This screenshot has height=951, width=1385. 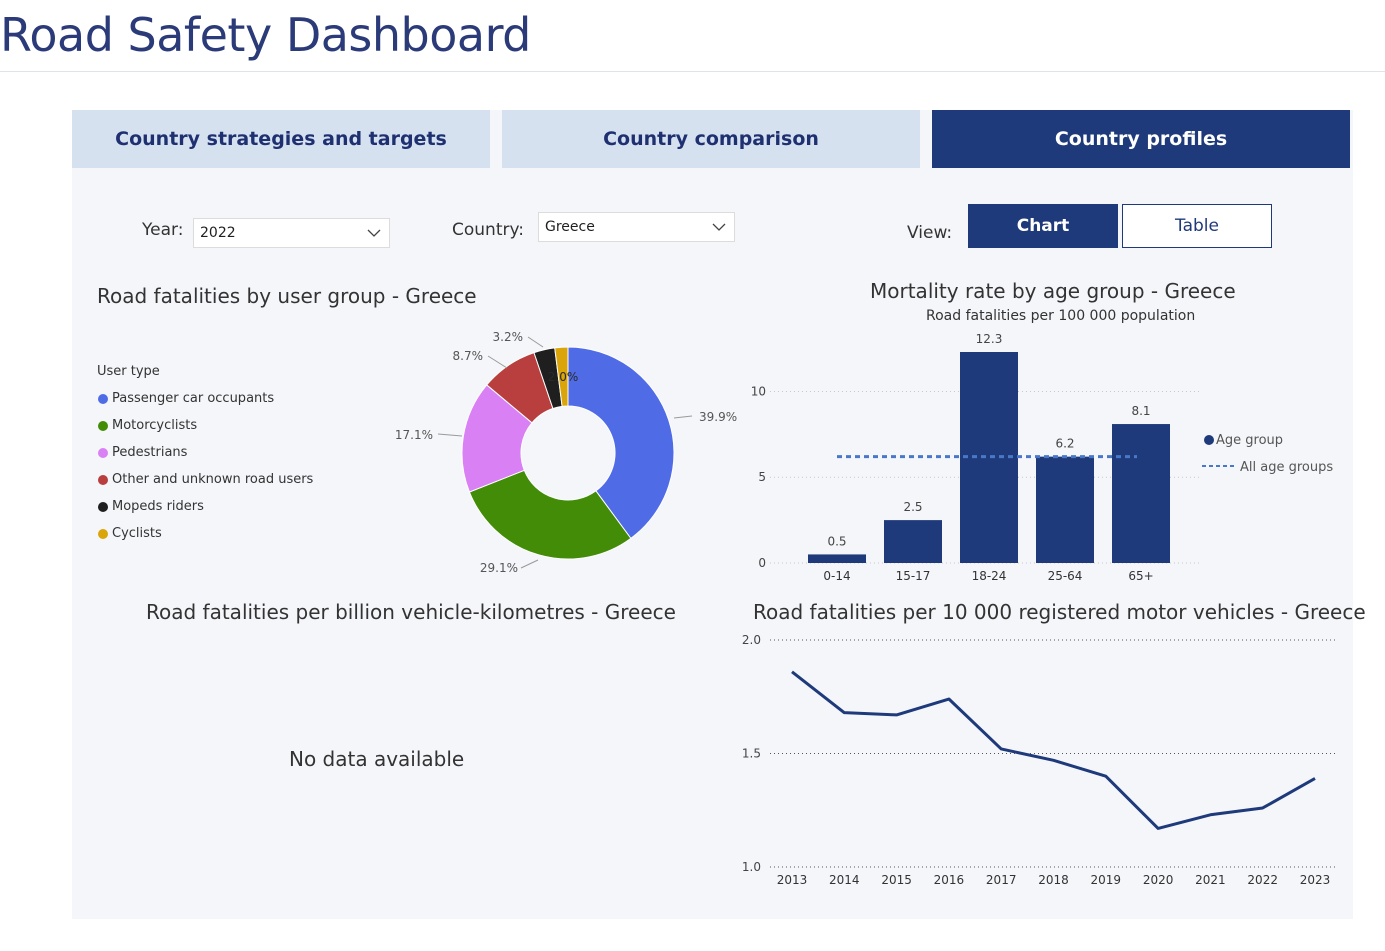 I want to click on slice-label: 29.1%, so click(x=499, y=568).